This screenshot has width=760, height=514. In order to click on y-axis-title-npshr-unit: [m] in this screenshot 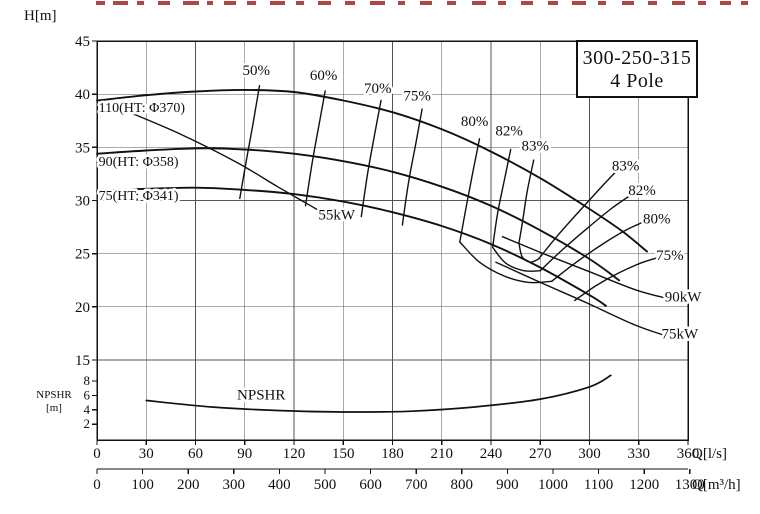, I will do `click(54, 408)`.